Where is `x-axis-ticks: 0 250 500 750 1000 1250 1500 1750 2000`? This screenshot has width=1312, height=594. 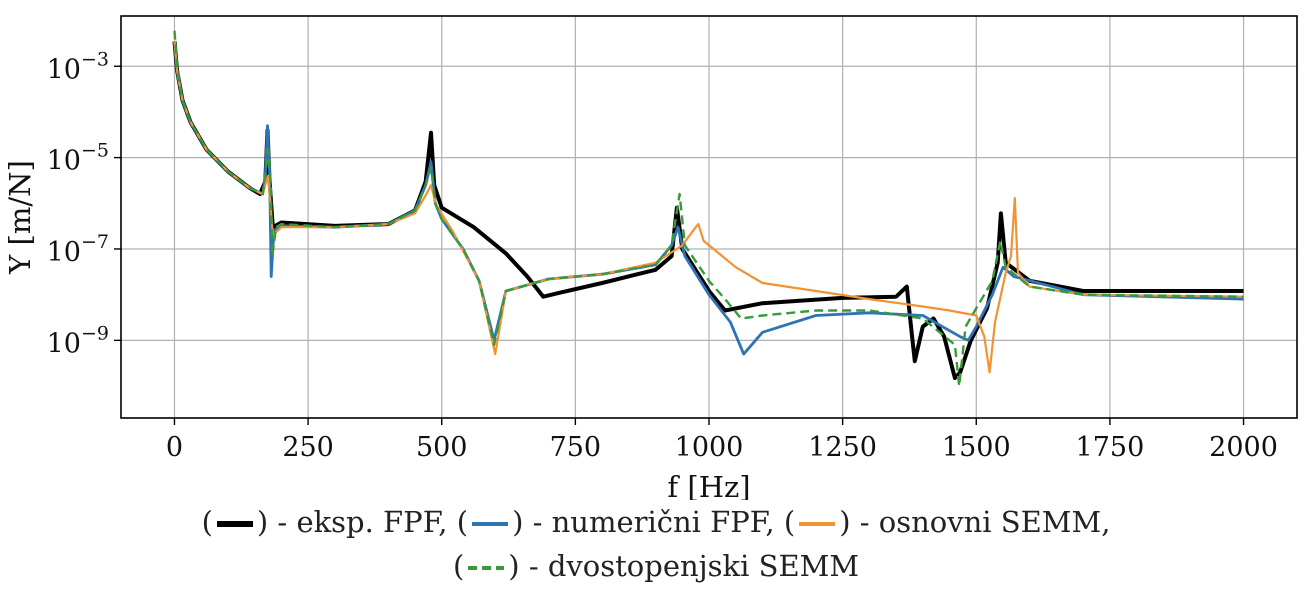 x-axis-ticks: 0 250 500 750 1000 1250 1500 1750 2000 is located at coordinates (722, 440).